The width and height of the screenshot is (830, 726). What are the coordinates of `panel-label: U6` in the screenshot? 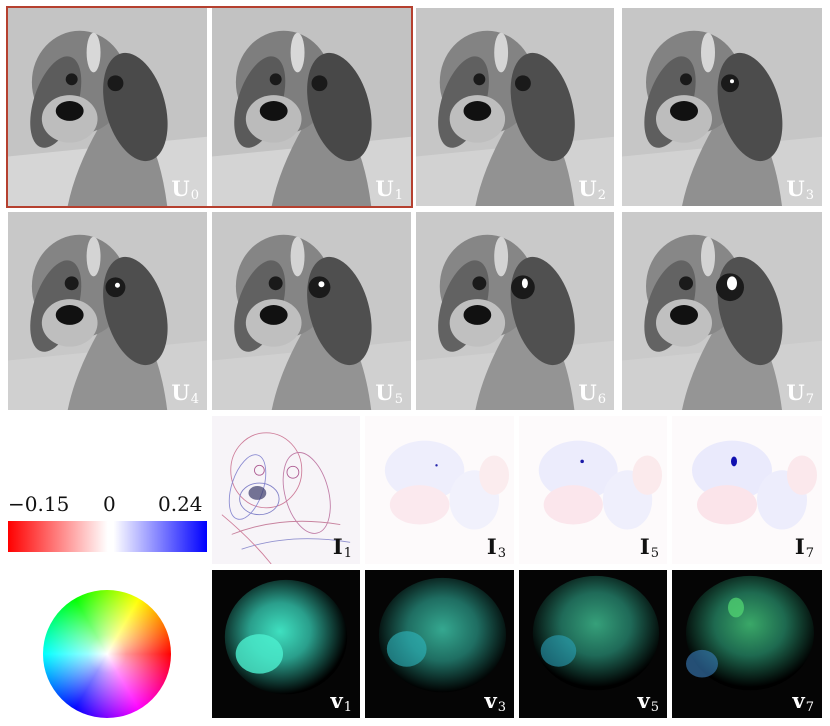 It's located at (592, 393).